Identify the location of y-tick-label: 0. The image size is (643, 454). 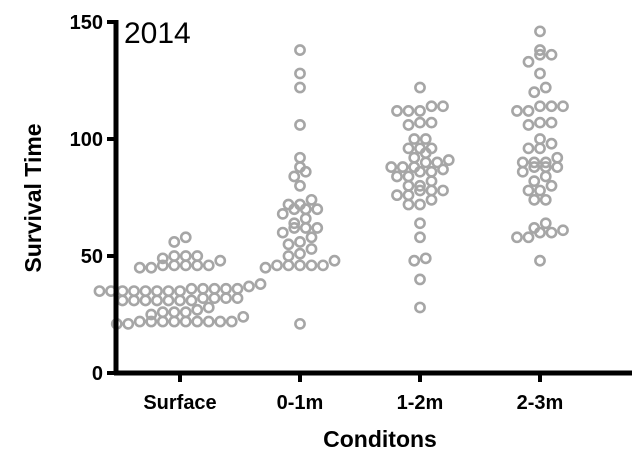
(97, 374).